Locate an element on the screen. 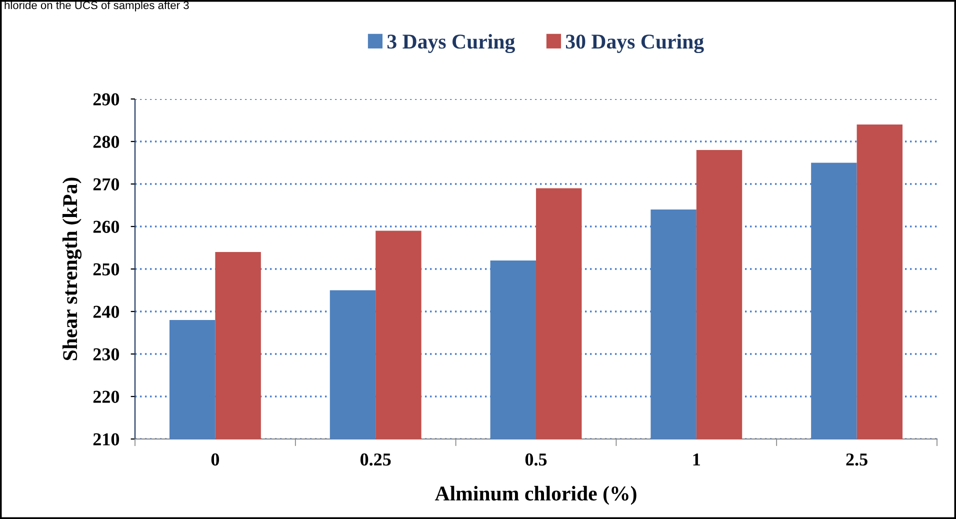 The image size is (956, 519). x-tick-label: 0 is located at coordinates (215, 459).